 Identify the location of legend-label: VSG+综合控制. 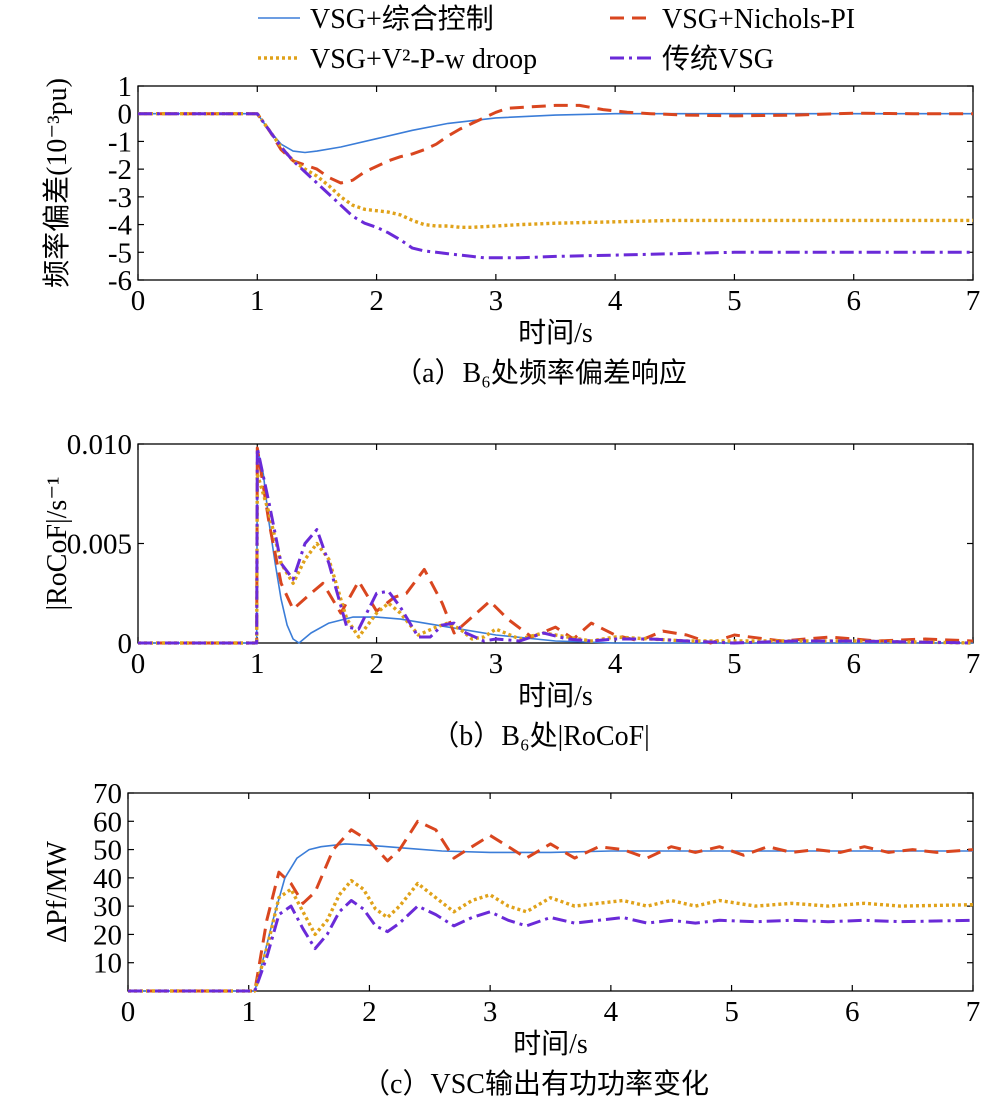
(402, 19).